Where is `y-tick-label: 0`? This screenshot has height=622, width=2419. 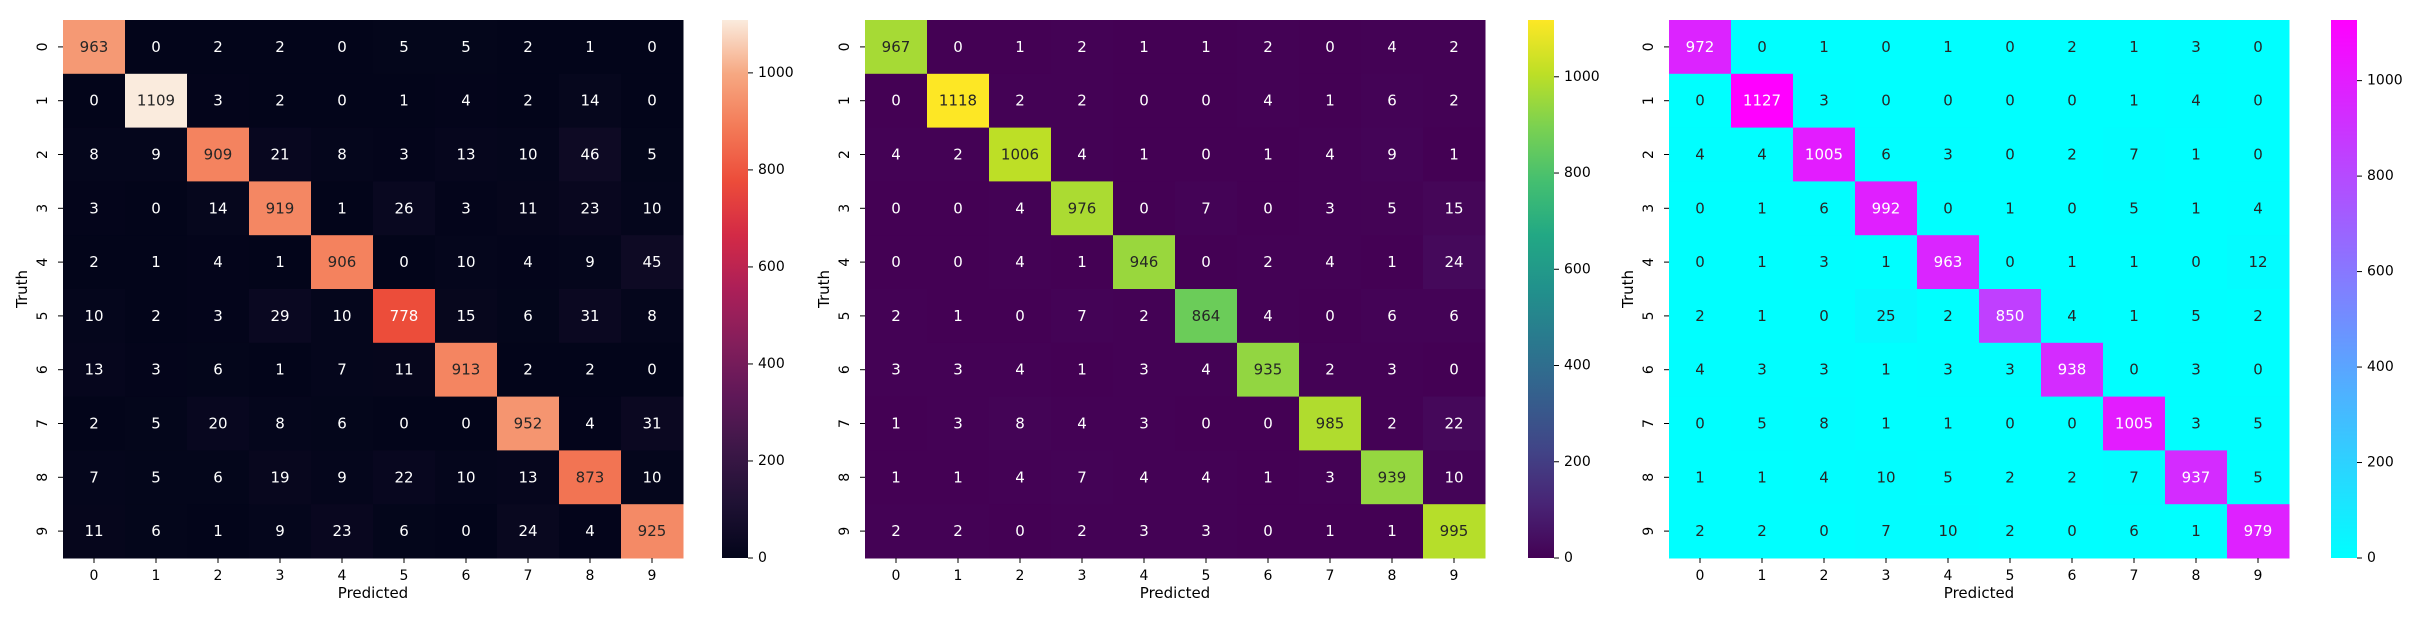
y-tick-label: 0 is located at coordinates (43, 46).